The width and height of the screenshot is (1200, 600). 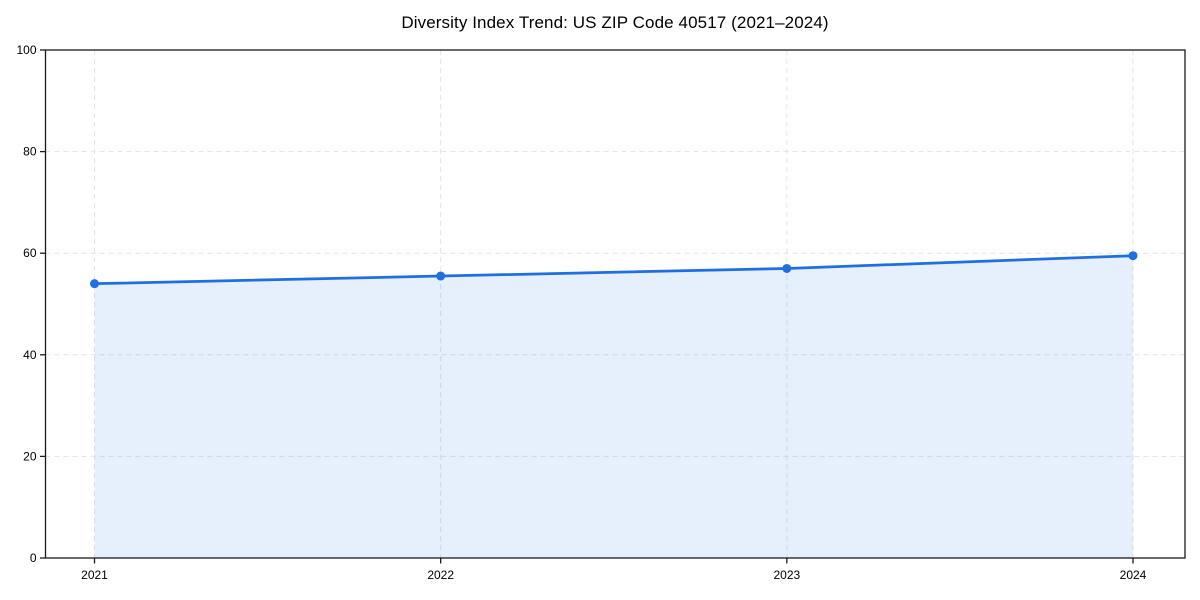 What do you see at coordinates (30, 456) in the screenshot?
I see `y-tick-label: 20` at bounding box center [30, 456].